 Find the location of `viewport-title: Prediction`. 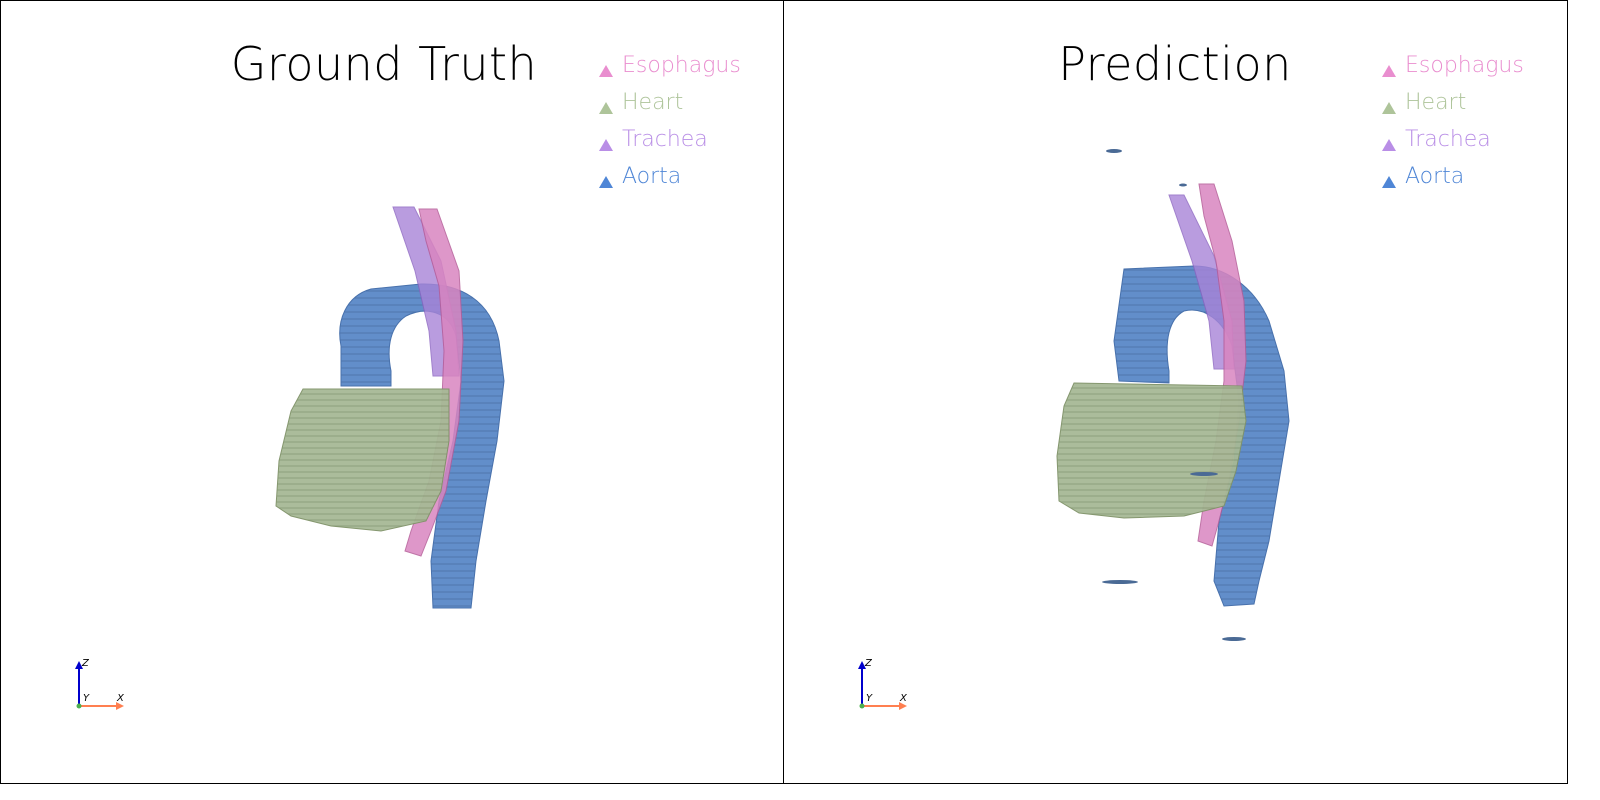

viewport-title: Prediction is located at coordinates (1175, 64).